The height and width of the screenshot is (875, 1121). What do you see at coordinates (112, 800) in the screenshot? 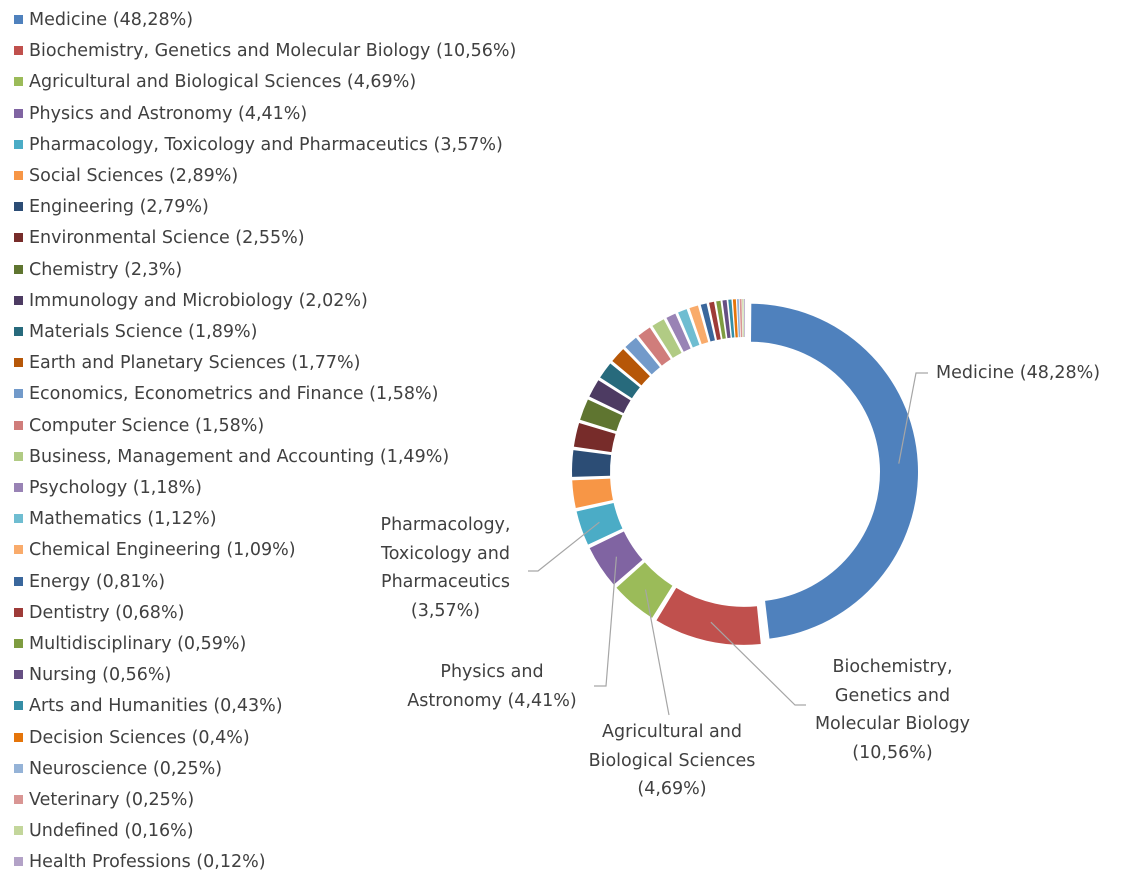
I see `legend-label: Veterinary (0,25%)` at bounding box center [112, 800].